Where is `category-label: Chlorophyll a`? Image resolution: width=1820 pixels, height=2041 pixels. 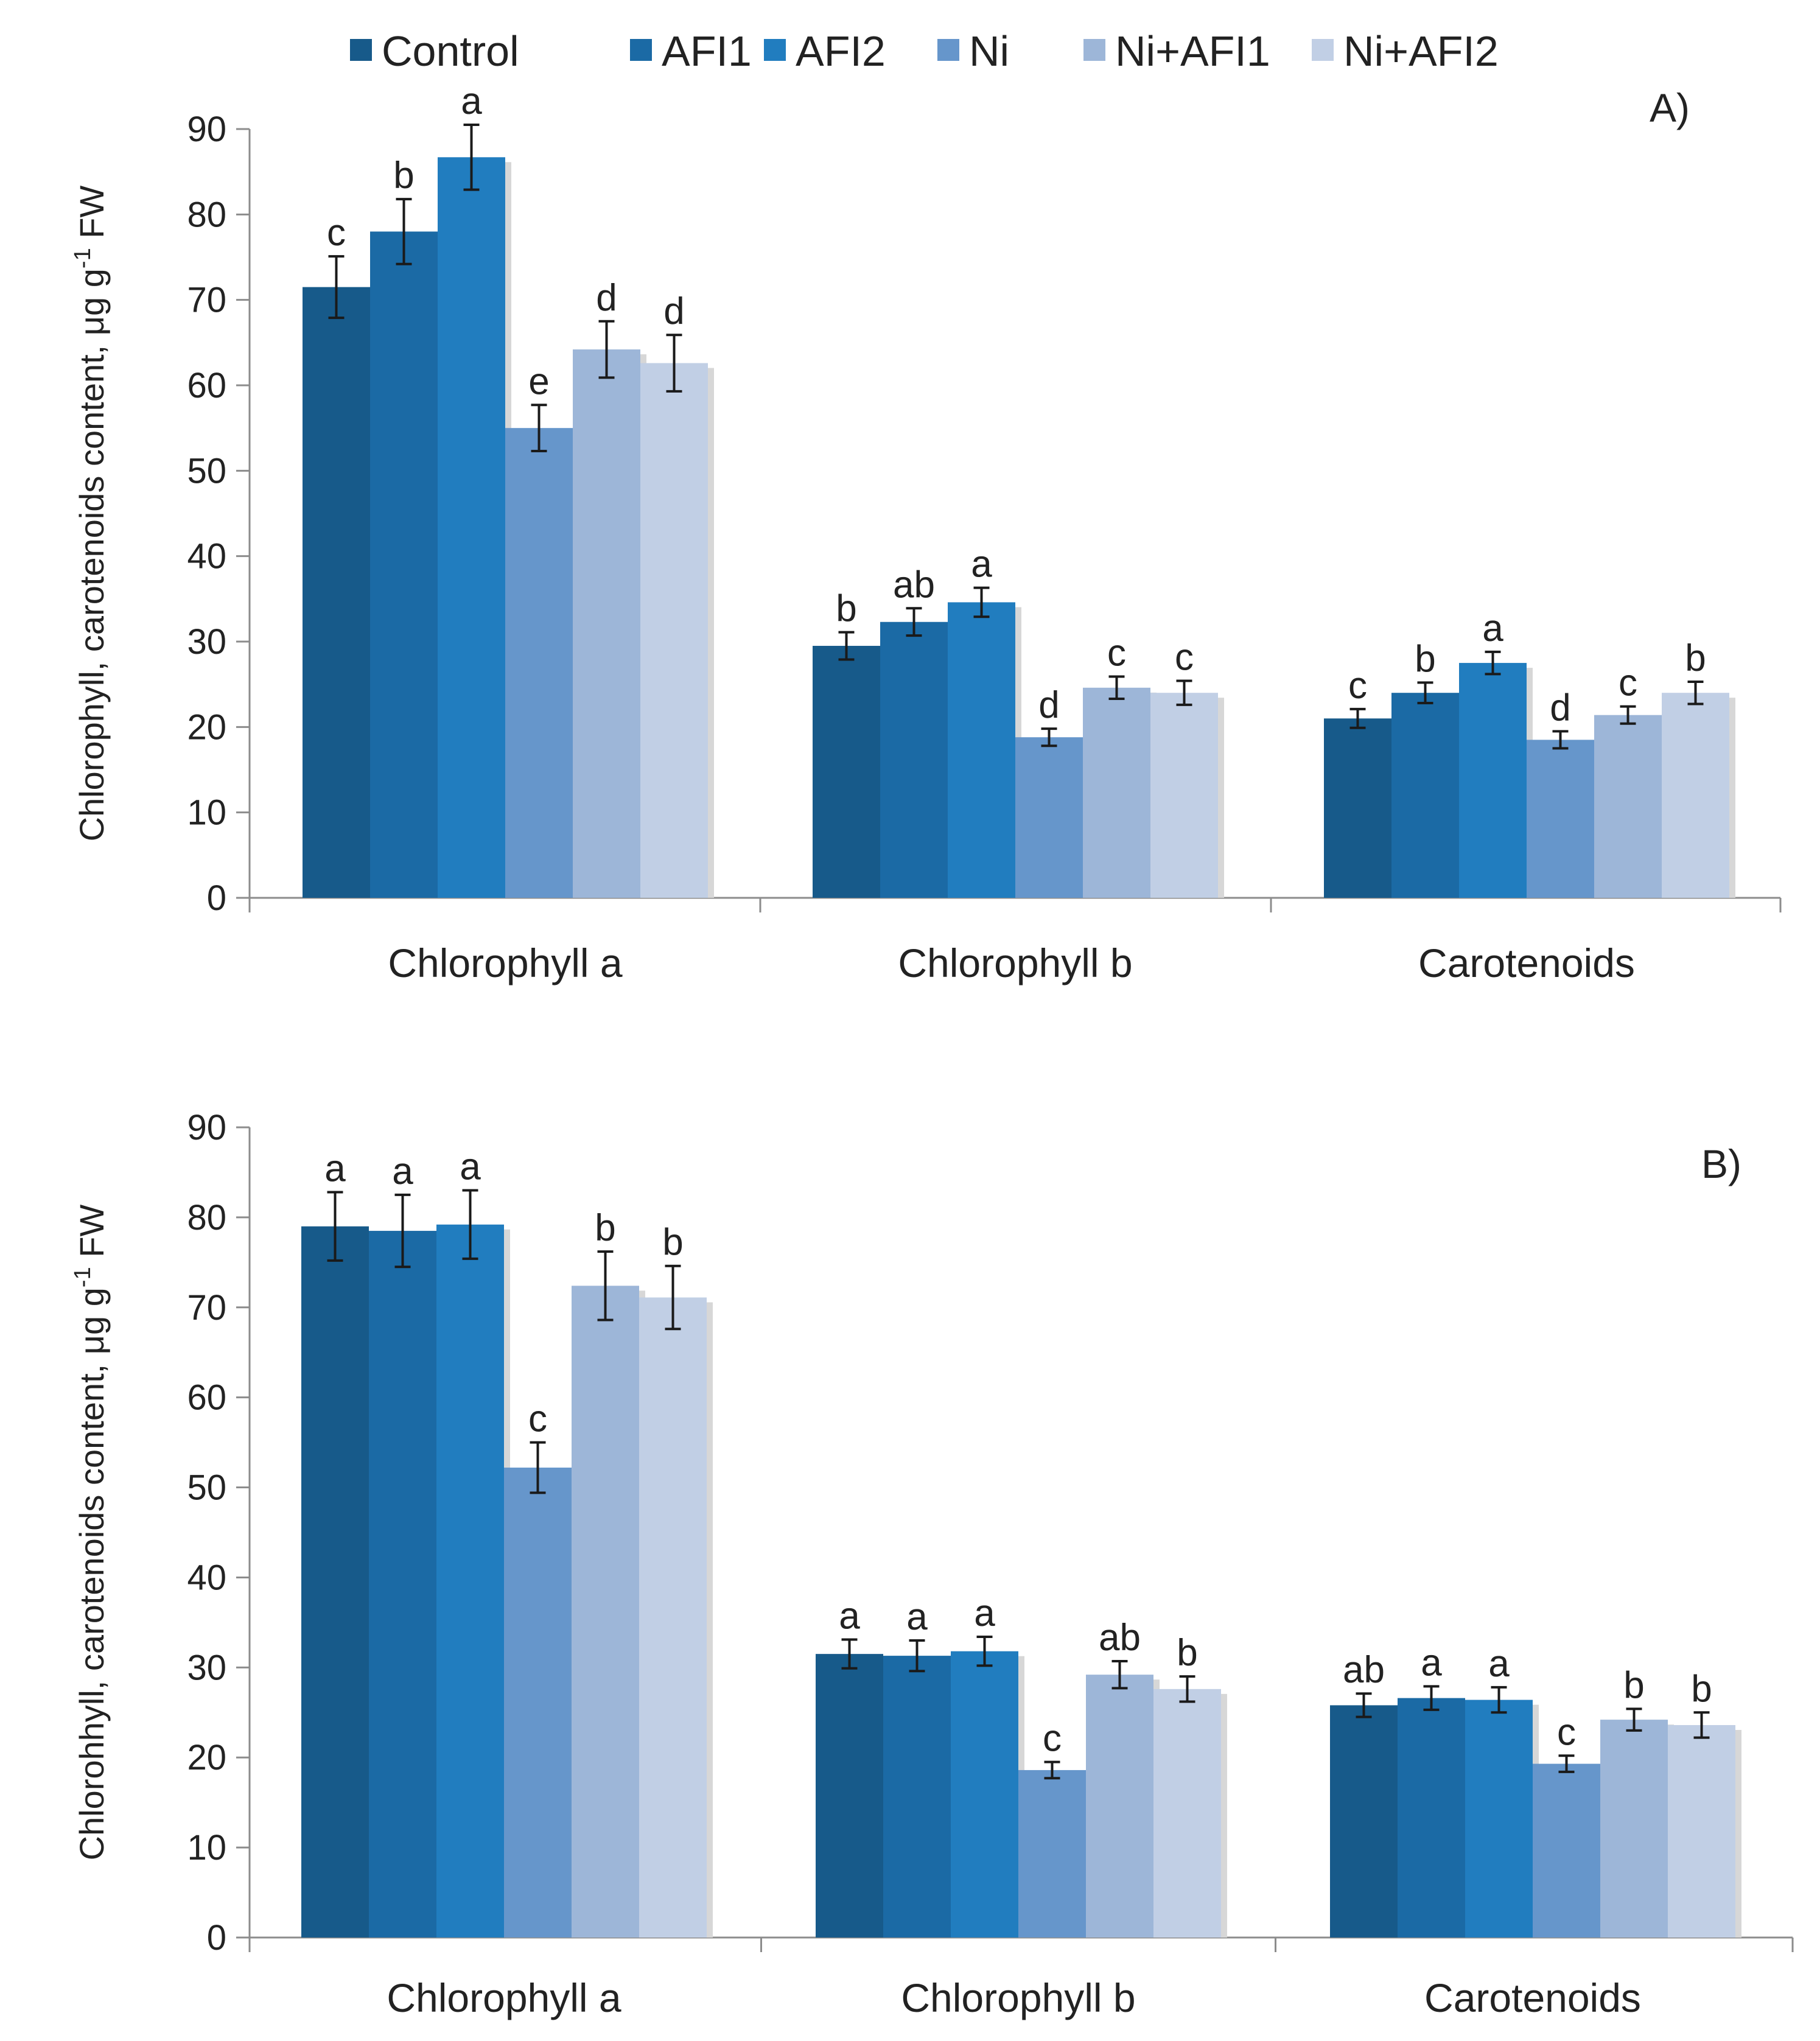
category-label: Chlorophyll a is located at coordinates (504, 1997).